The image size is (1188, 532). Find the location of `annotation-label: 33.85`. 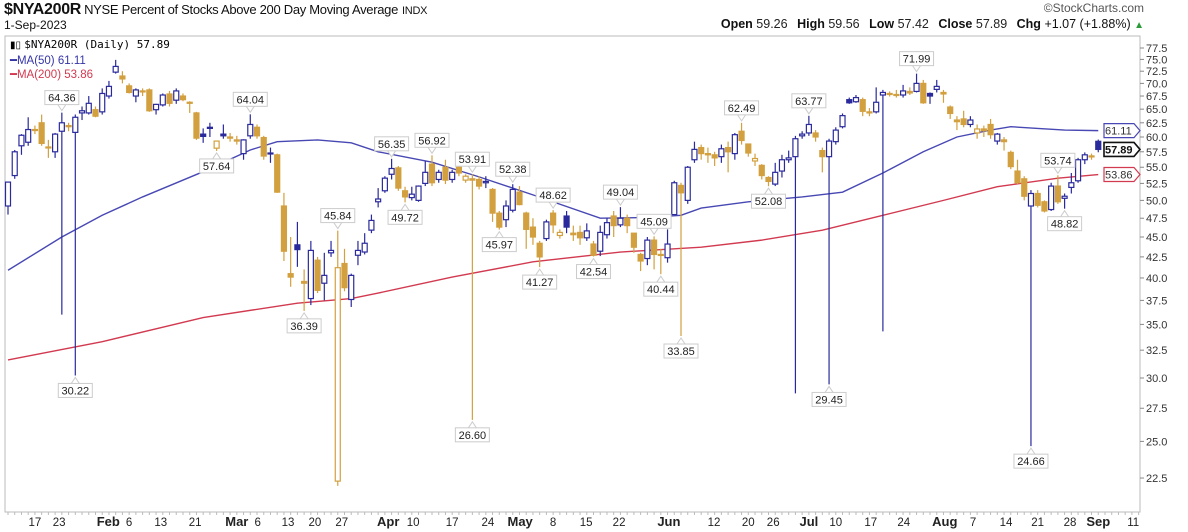

annotation-label: 33.85 is located at coordinates (681, 352).